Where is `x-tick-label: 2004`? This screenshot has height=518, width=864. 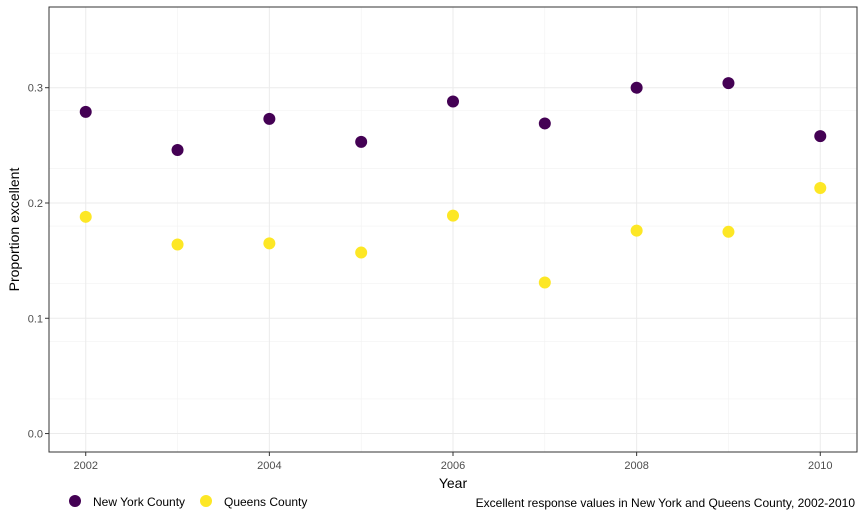
x-tick-label: 2004 is located at coordinates (269, 466).